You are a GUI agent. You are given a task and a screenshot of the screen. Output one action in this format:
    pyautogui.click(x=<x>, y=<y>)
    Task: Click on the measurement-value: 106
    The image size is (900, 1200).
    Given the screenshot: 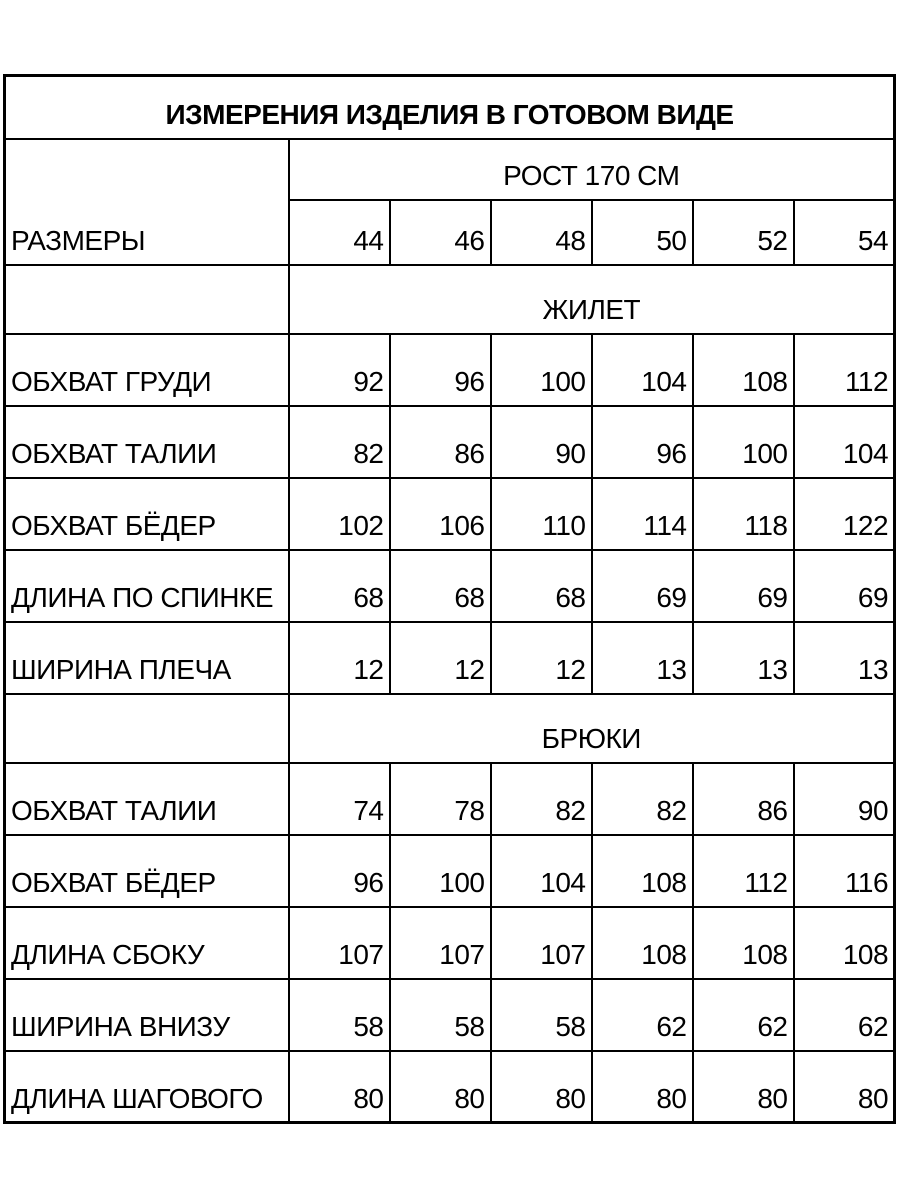 What is the action you would take?
    pyautogui.click(x=440, y=513)
    